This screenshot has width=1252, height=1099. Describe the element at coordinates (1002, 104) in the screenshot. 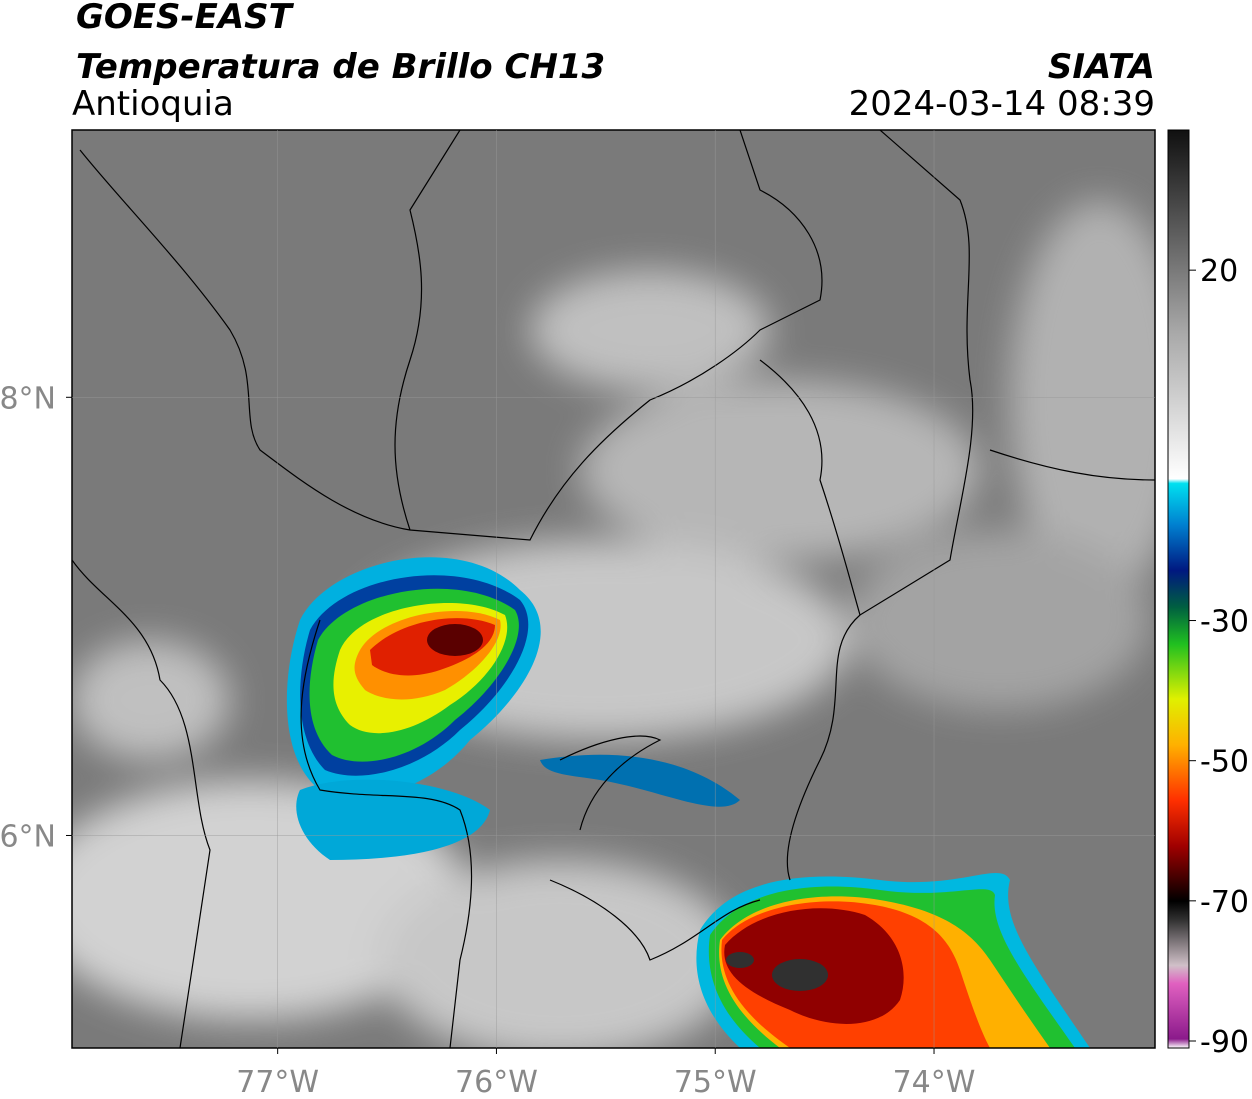

I see `datetime-label: 2024-03-14 08:39` at that location.